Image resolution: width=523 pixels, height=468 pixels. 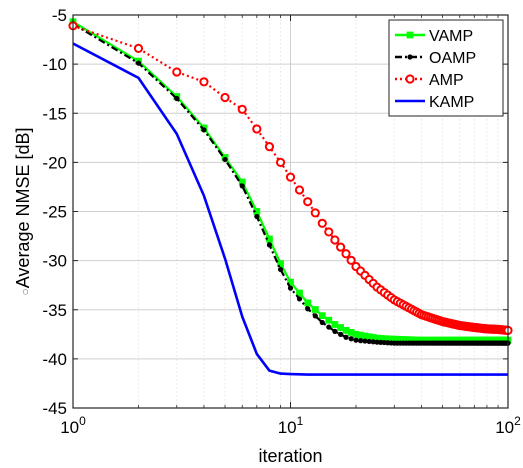 I want to click on x-axis-label: iteration, so click(x=290, y=456).